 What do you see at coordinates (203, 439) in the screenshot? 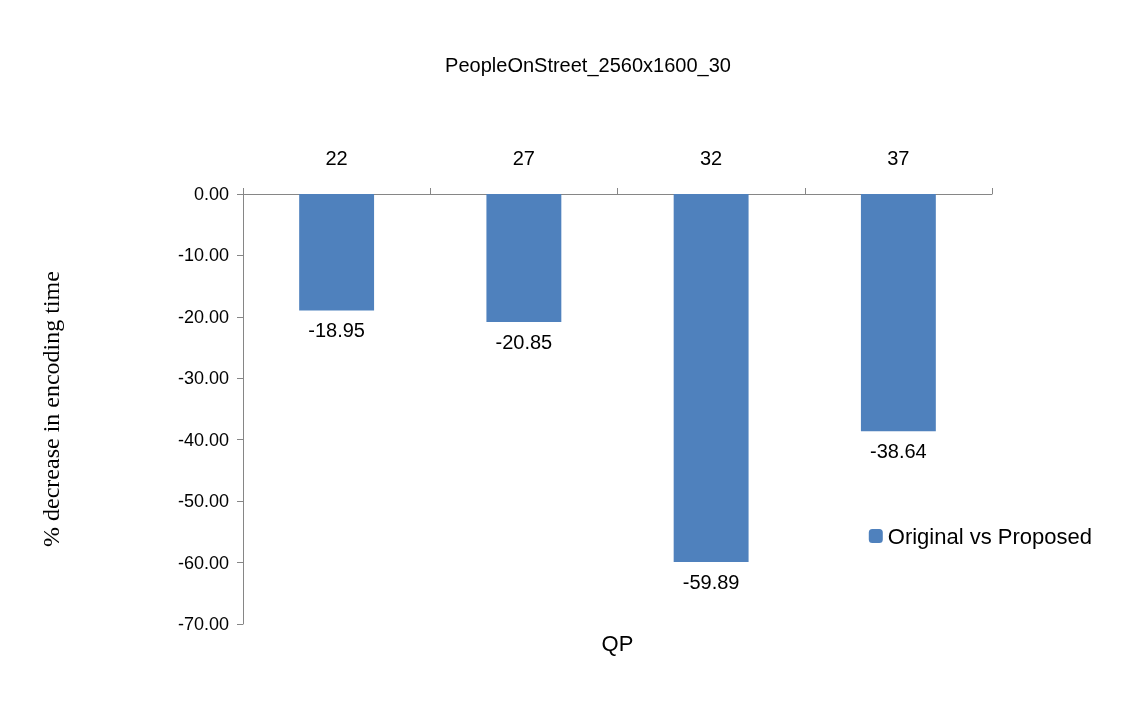
I see `y-tick-label: -40.00` at bounding box center [203, 439].